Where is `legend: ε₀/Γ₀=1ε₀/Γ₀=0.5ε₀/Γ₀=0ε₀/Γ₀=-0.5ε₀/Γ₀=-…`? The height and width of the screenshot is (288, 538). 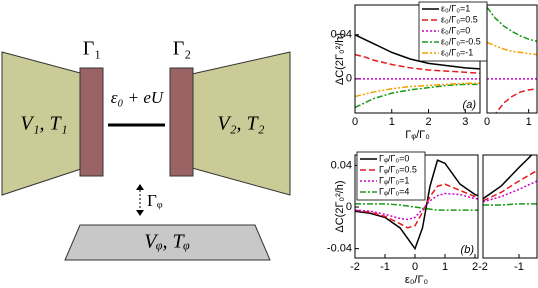 legend: ε₀/Γ₀=1ε₀/Γ₀=0.5ε₀/Γ₀=0ε₀/Γ₀=-0.5ε₀/Γ₀=-… is located at coordinates (453, 31).